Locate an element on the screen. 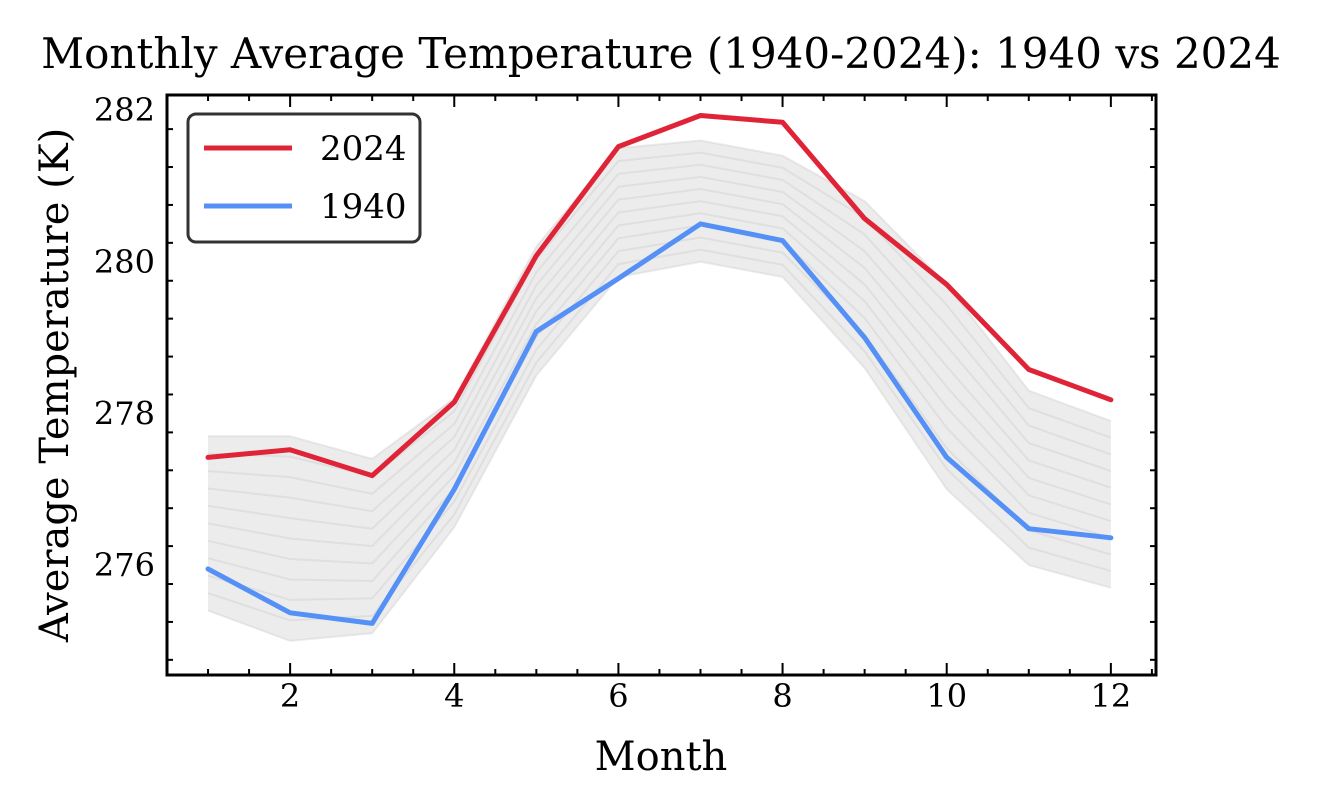  x-tick-label: 8 is located at coordinates (782, 696).